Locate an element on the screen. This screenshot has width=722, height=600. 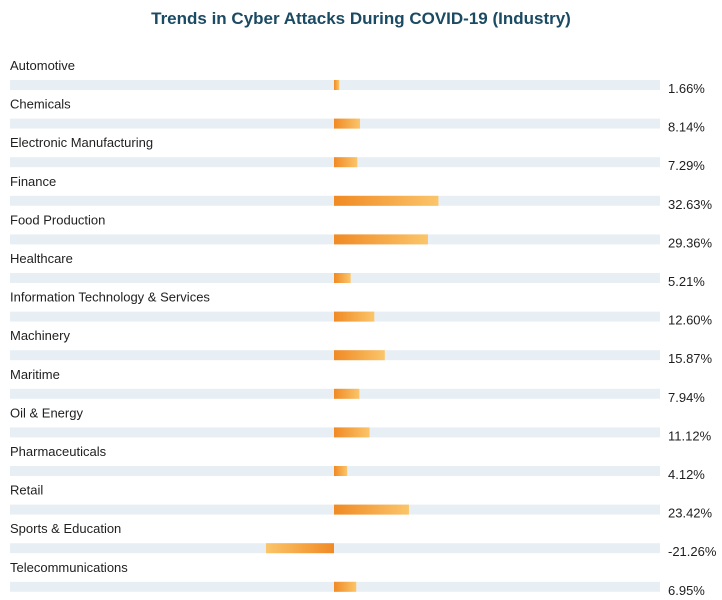
category-label: Sports & Education is located at coordinates (65, 528).